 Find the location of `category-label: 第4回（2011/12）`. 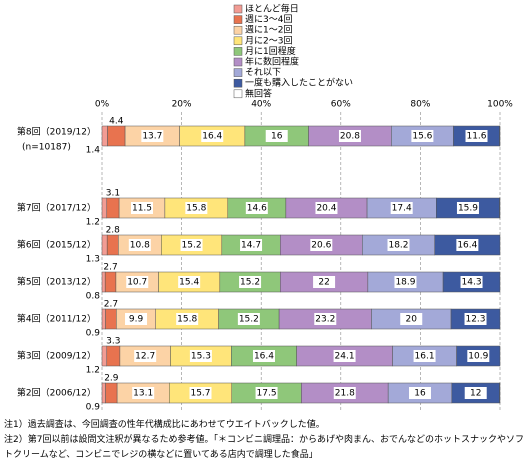

category-label: 第4回（2011/12） is located at coordinates (56, 319).